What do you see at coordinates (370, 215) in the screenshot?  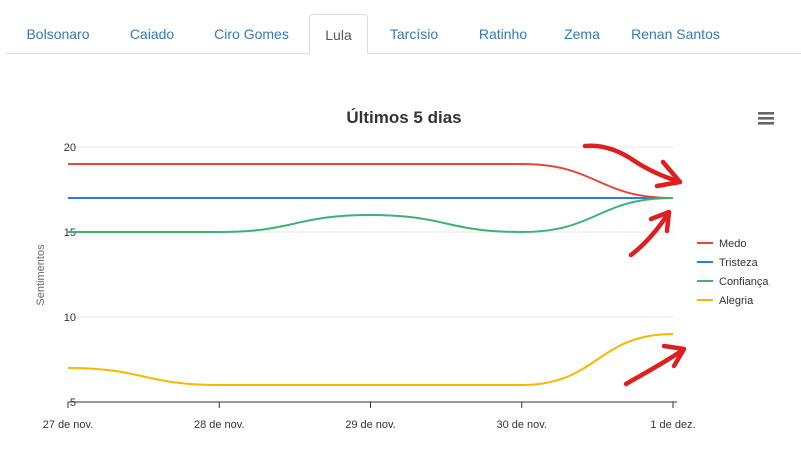 I see `series-line-confiana` at bounding box center [370, 215].